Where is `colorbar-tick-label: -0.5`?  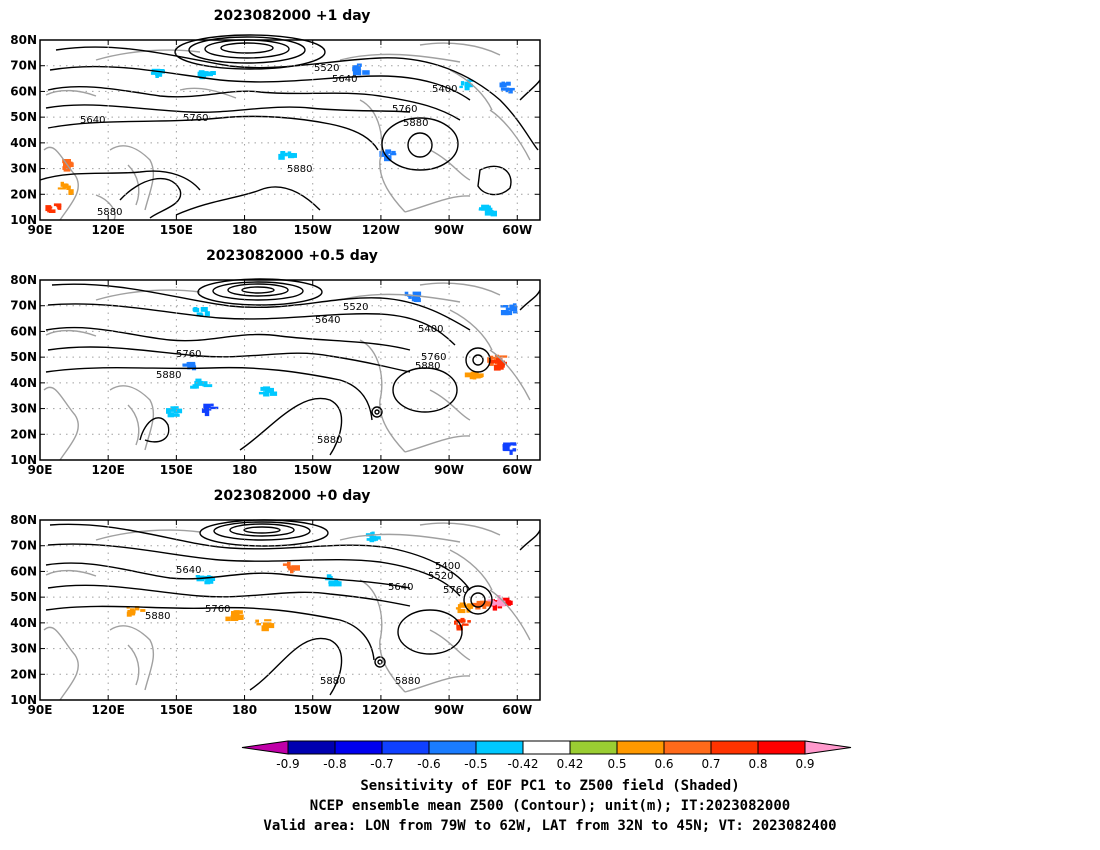
colorbar-tick-label: -0.5 is located at coordinates (475, 764).